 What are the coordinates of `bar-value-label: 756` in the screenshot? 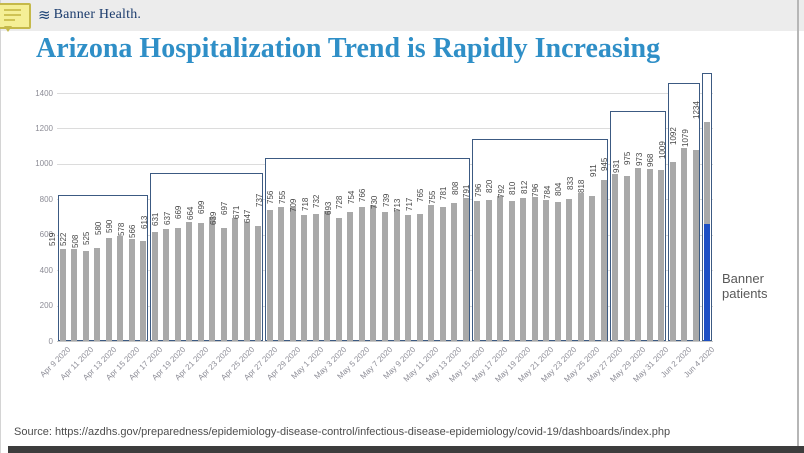 It's located at (271, 197).